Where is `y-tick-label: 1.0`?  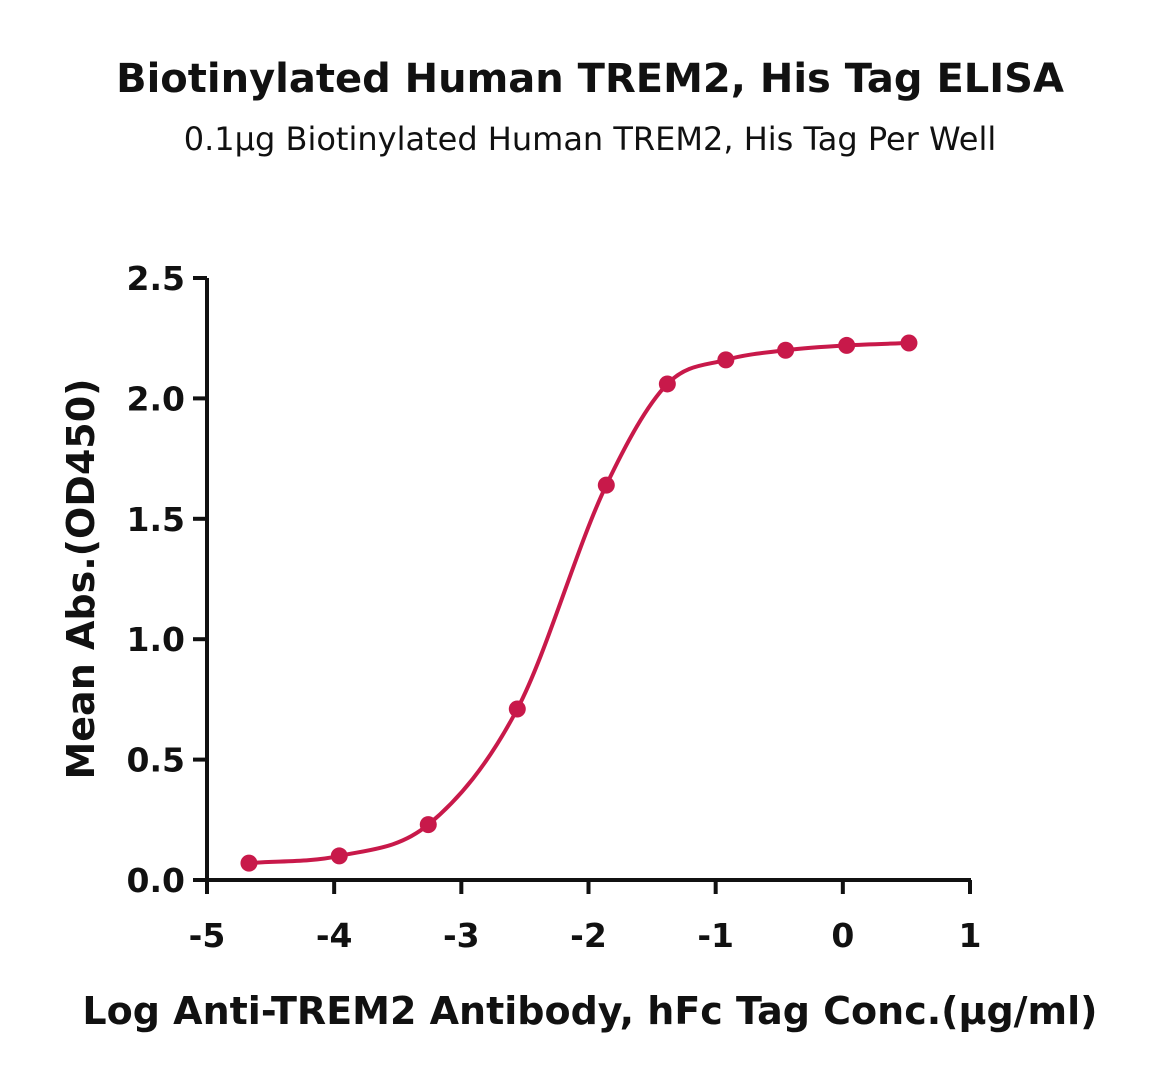 y-tick-label: 1.0 is located at coordinates (156, 639).